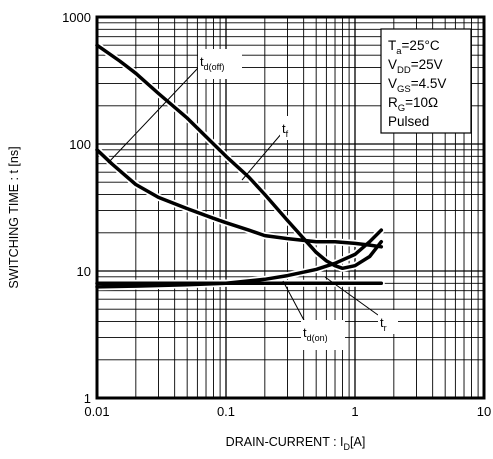 Image resolution: width=493 pixels, height=459 pixels. Describe the element at coordinates (413, 104) in the screenshot. I see `condition-line: RG=10Ω` at that location.